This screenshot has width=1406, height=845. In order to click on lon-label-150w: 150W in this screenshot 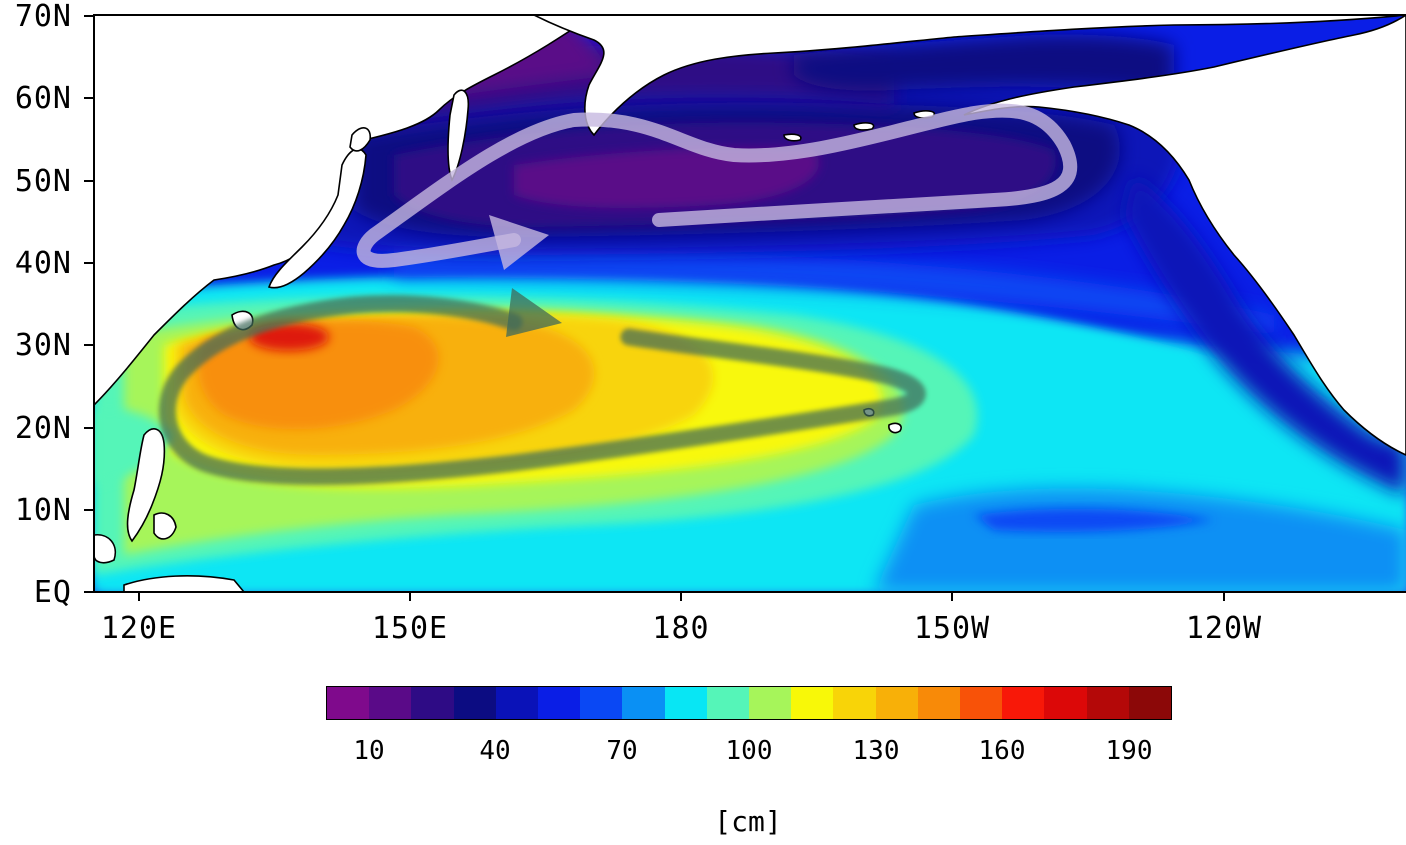, I will do `click(952, 628)`.